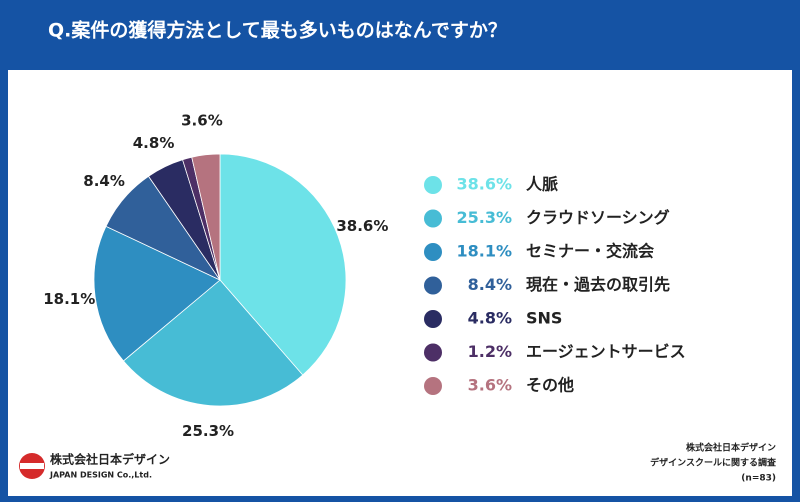 The image size is (800, 502). What do you see at coordinates (362, 226) in the screenshot?
I see `slice-label: 38.6%` at bounding box center [362, 226].